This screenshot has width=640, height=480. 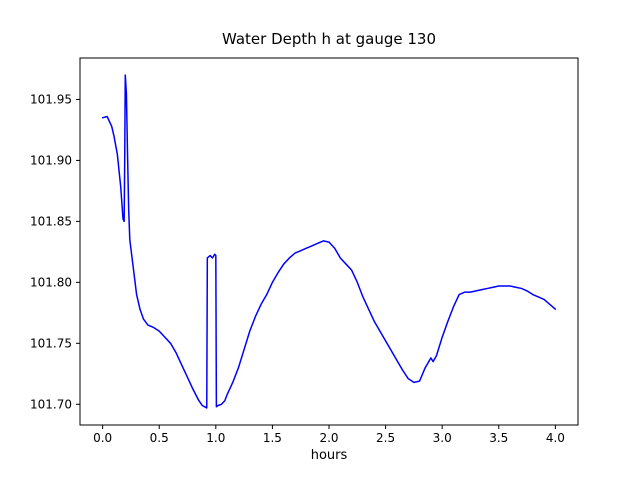 I want to click on x-tick-label: 2.0, so click(x=328, y=438).